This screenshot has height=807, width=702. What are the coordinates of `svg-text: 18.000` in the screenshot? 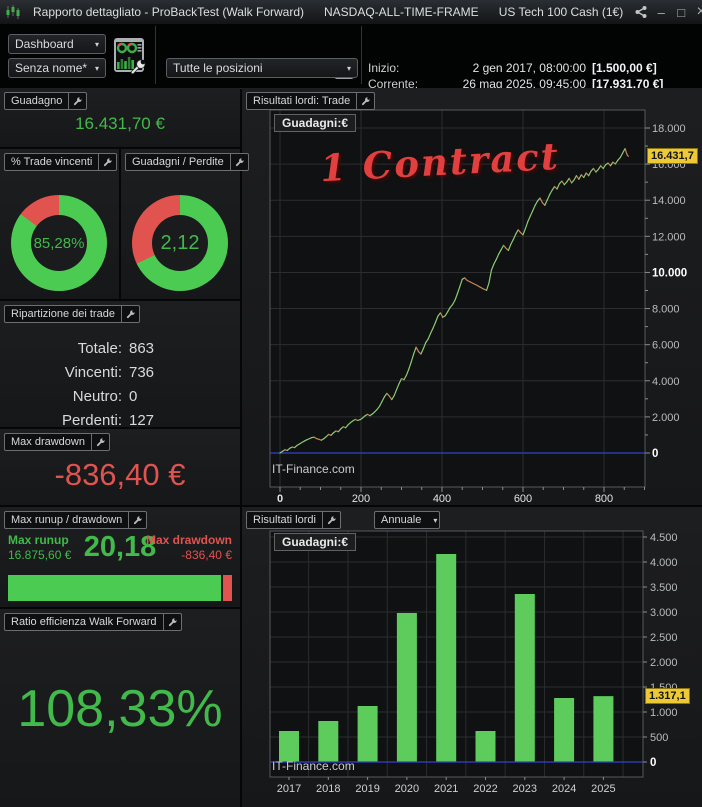 It's located at (669, 129).